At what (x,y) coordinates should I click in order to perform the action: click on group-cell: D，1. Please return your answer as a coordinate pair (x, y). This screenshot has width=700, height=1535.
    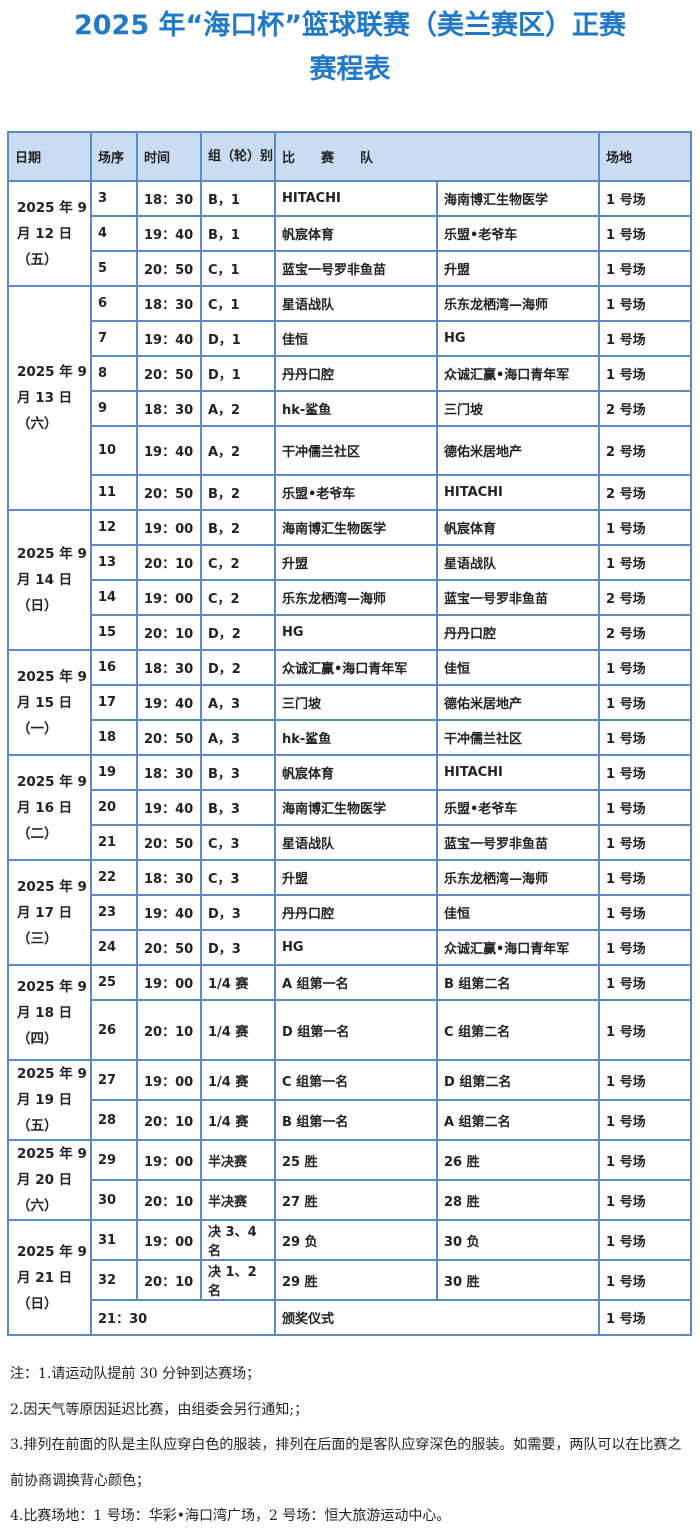
    Looking at the image, I should click on (238, 338).